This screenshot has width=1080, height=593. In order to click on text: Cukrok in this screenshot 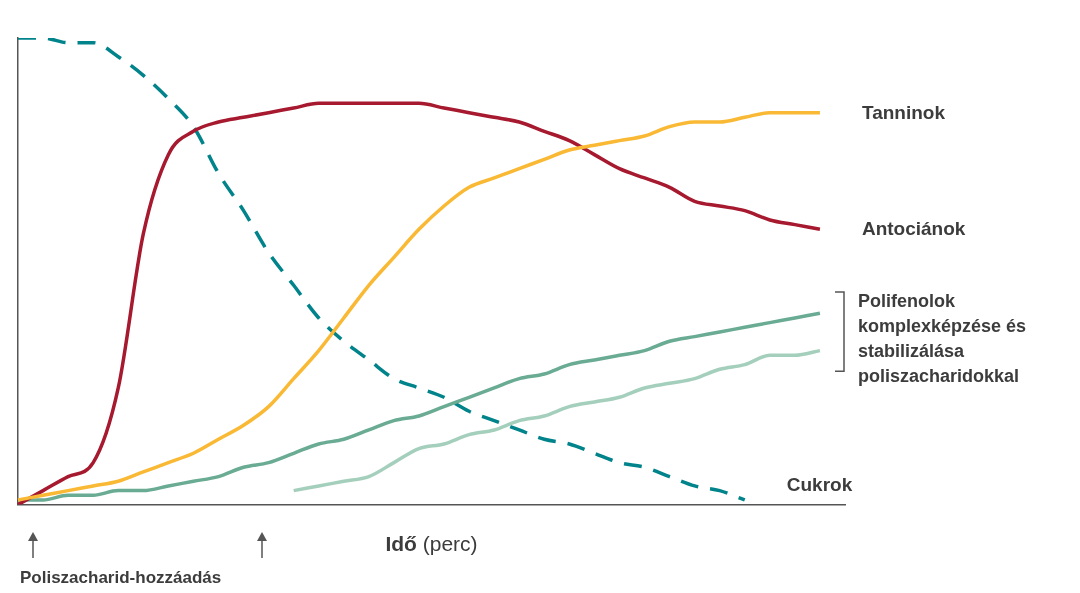, I will do `click(819, 484)`.